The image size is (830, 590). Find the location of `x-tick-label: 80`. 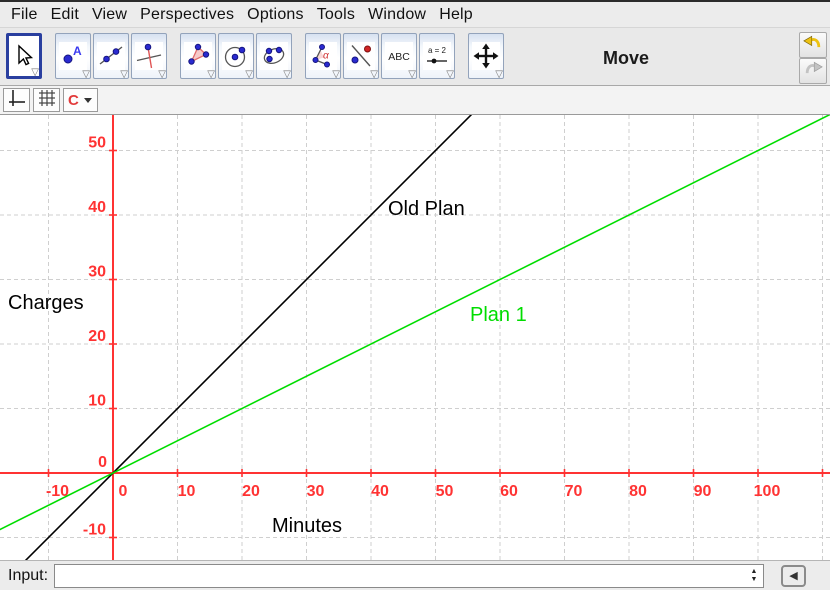

x-tick-label: 80 is located at coordinates (638, 491).